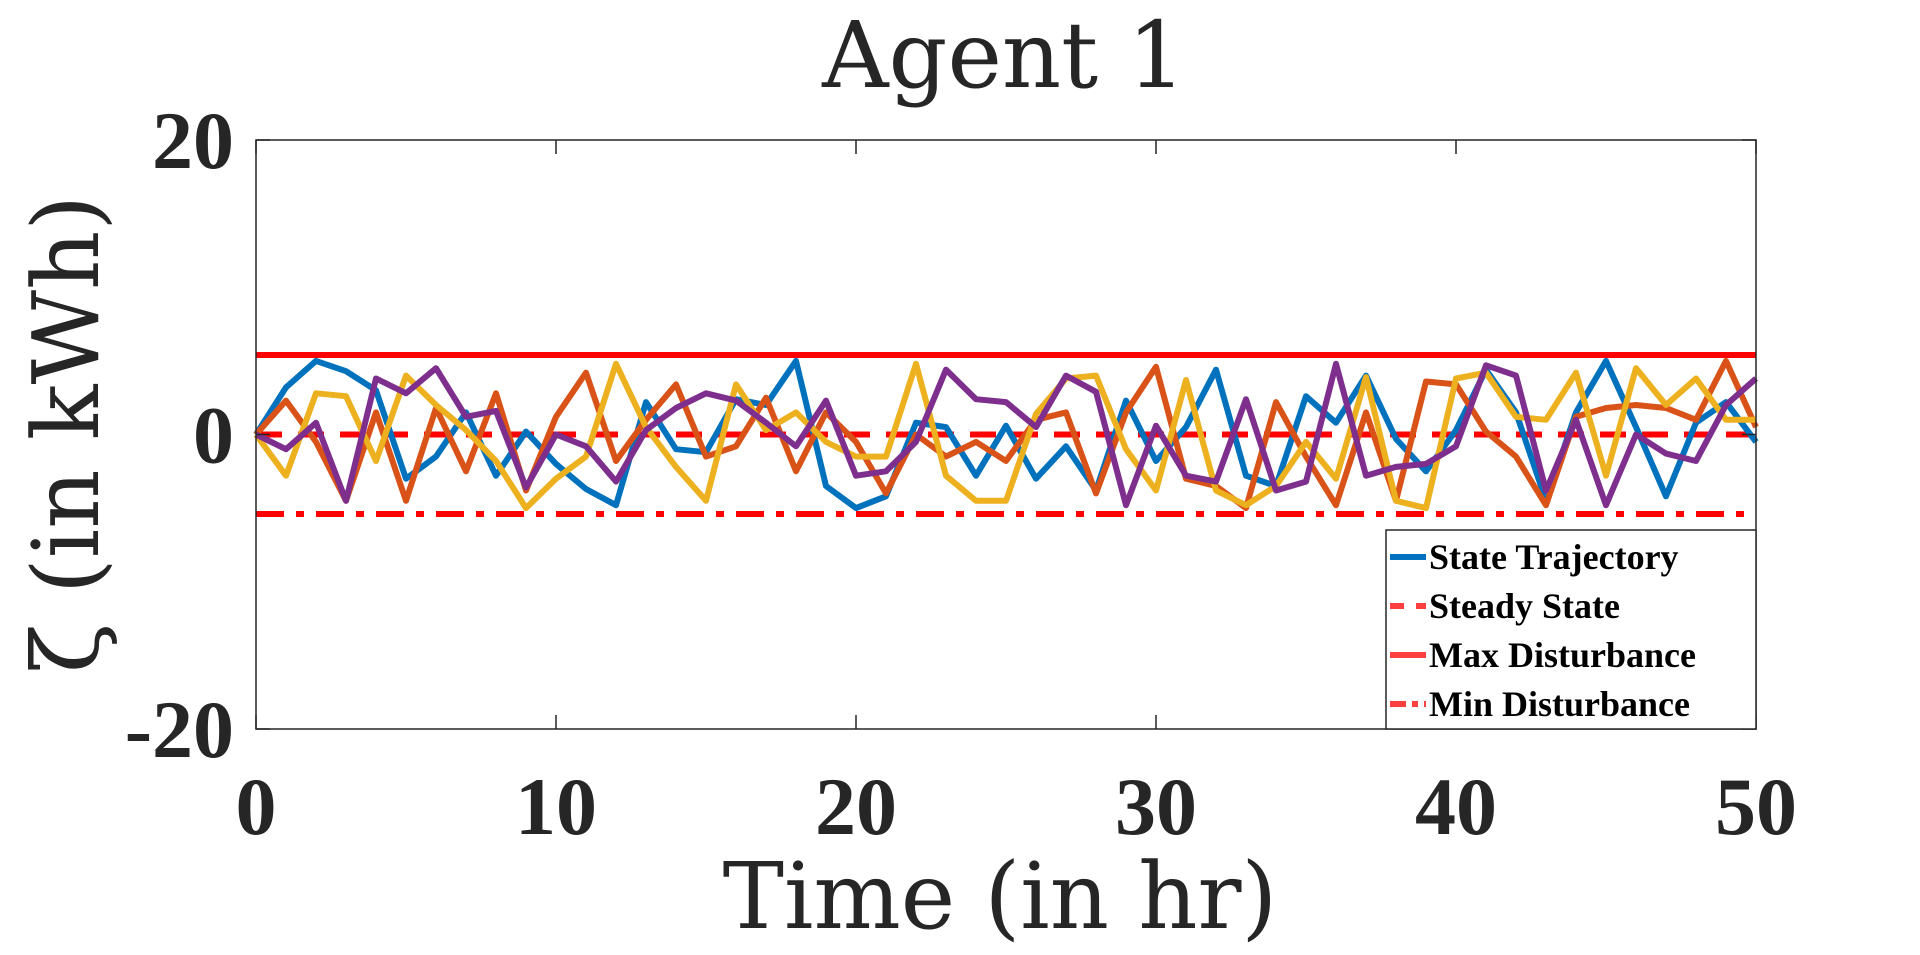 This screenshot has width=1920, height=955. Describe the element at coordinates (1559, 704) in the screenshot. I see `legend-entry-label: Min Disturbance` at that location.